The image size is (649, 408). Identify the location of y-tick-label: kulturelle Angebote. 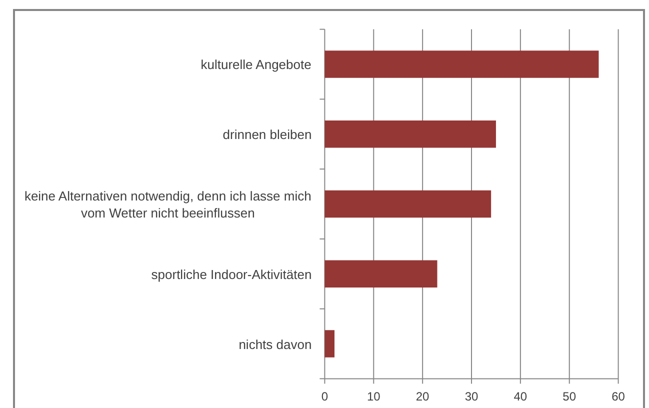
(256, 64).